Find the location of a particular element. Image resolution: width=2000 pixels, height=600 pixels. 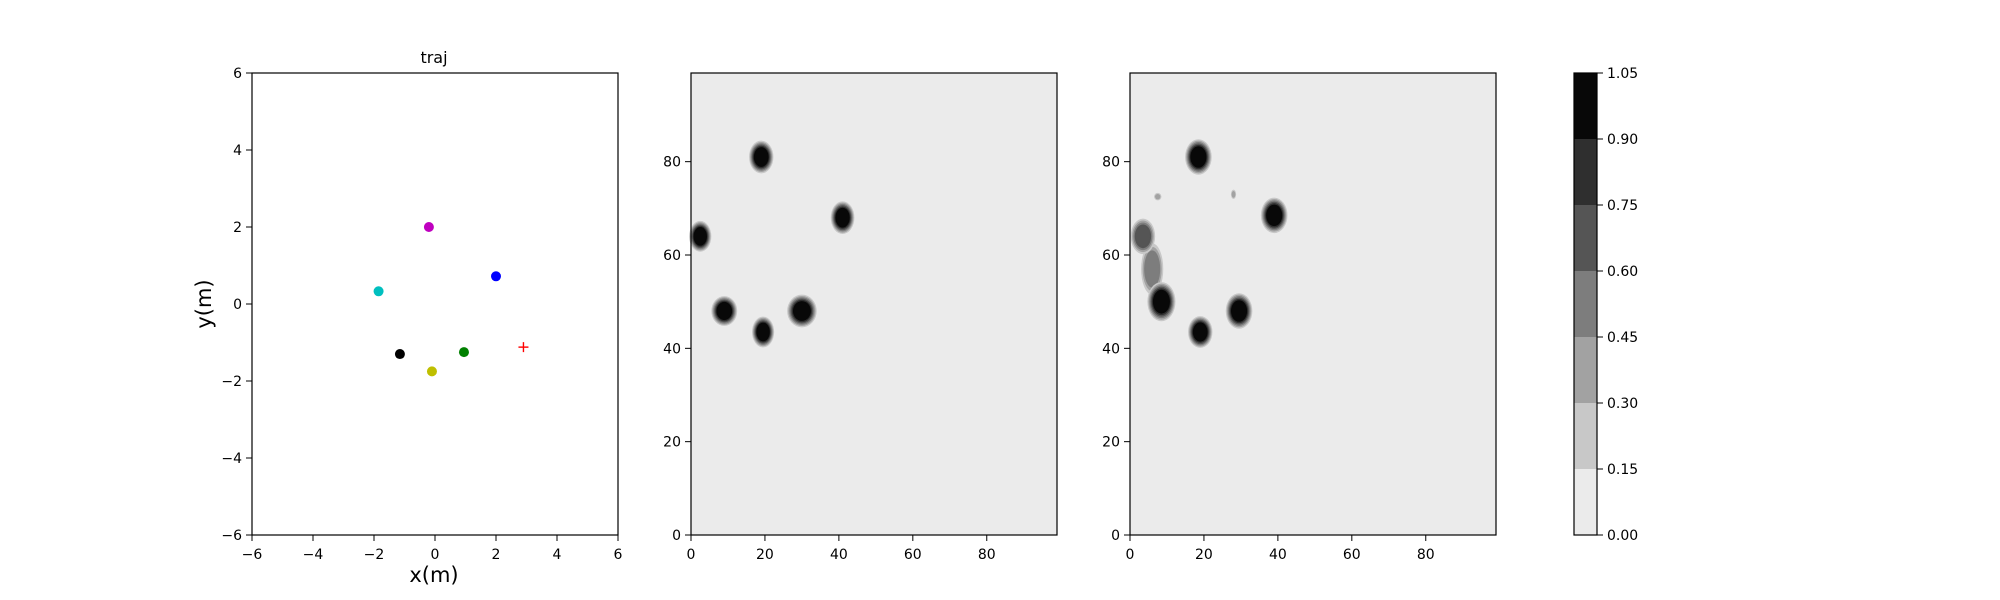

predicted-map-field is located at coordinates (1313, 304).